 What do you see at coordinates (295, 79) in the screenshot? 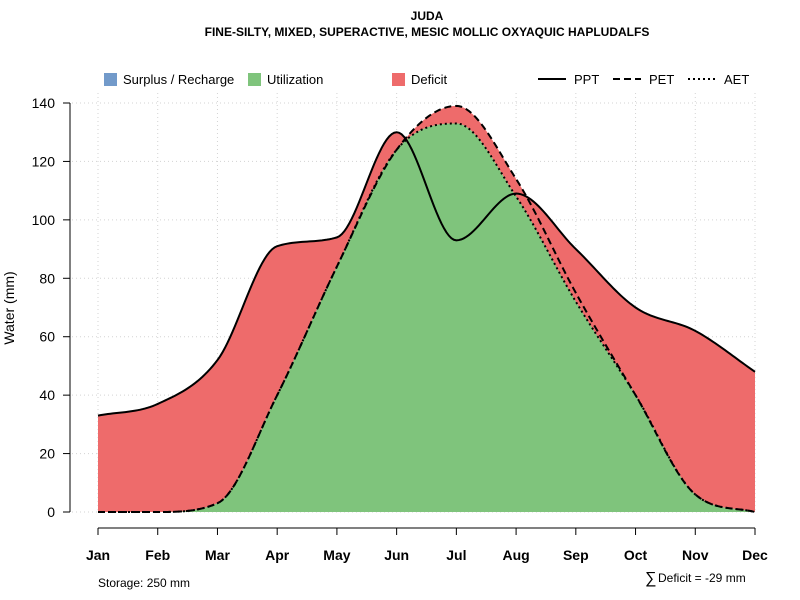
I see `legend-label-utilization: Utilization` at bounding box center [295, 79].